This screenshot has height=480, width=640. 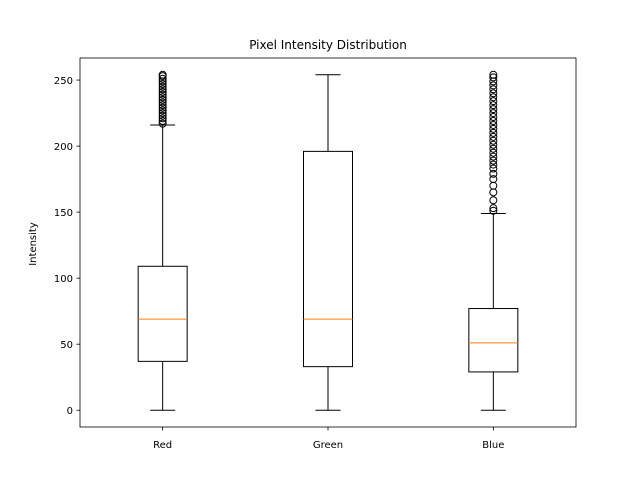 I want to click on x-tick-label: Red, so click(x=162, y=445).